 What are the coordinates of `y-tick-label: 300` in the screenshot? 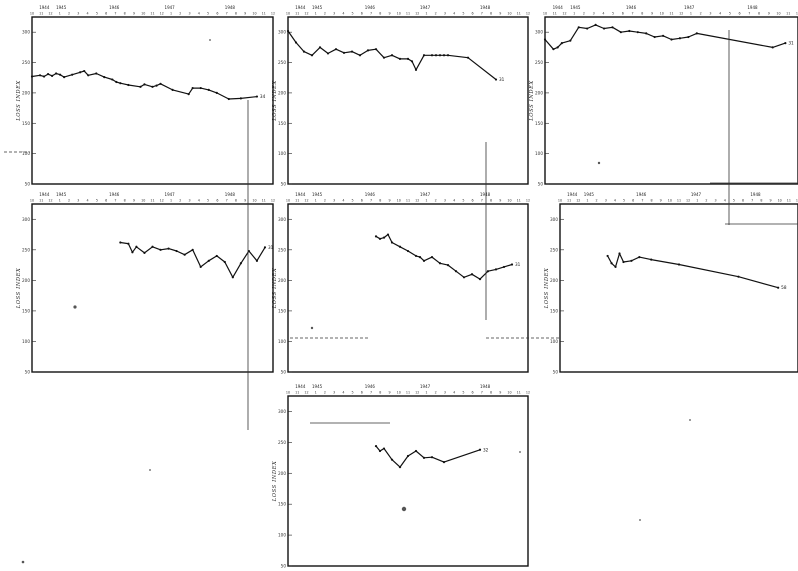 It's located at (539, 32).